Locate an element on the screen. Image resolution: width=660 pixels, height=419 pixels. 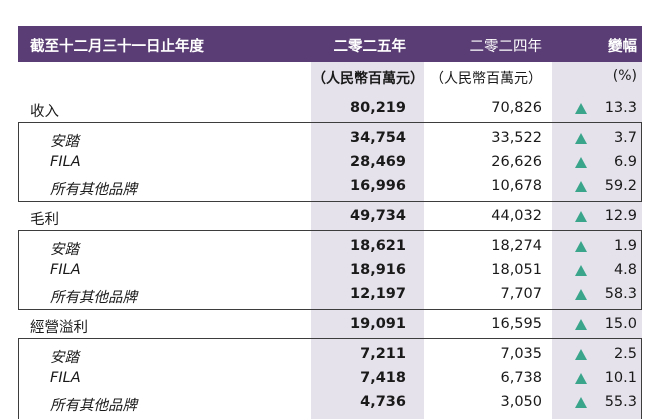
table-row: 安踏 7,211 7,035 2.5 is located at coordinates (330, 355).